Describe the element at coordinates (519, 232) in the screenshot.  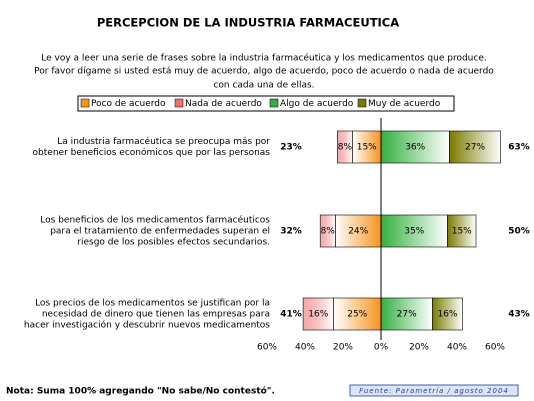
I see `total-label: 50%` at that location.